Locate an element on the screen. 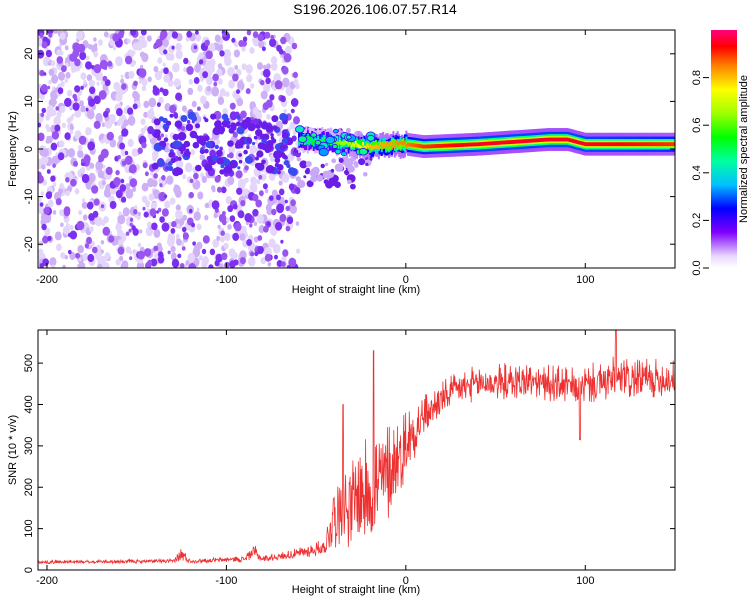 The height and width of the screenshot is (600, 750). colorbar-tick-label: 0.8 is located at coordinates (697, 77).